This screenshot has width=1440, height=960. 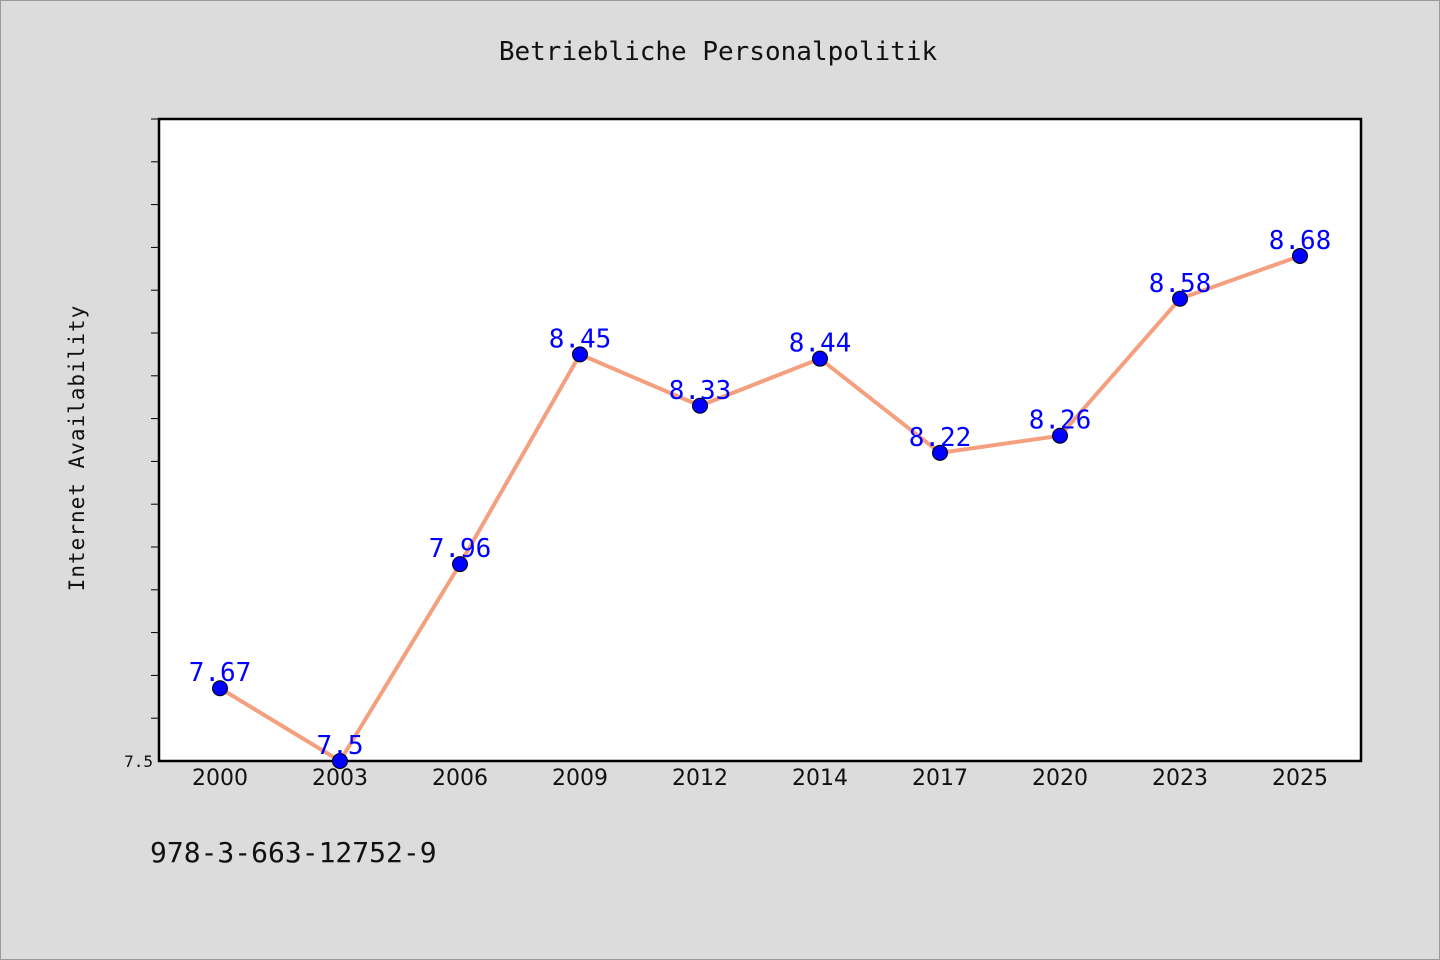 I want to click on data-label: 8.26, so click(x=1060, y=421).